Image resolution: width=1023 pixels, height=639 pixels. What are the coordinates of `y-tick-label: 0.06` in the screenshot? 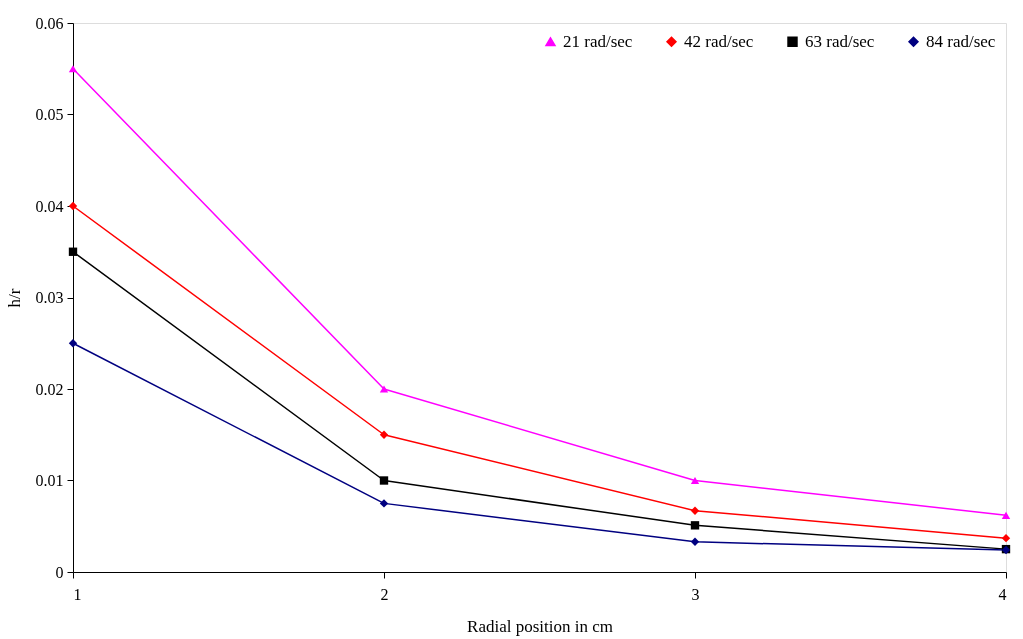 It's located at (49, 23).